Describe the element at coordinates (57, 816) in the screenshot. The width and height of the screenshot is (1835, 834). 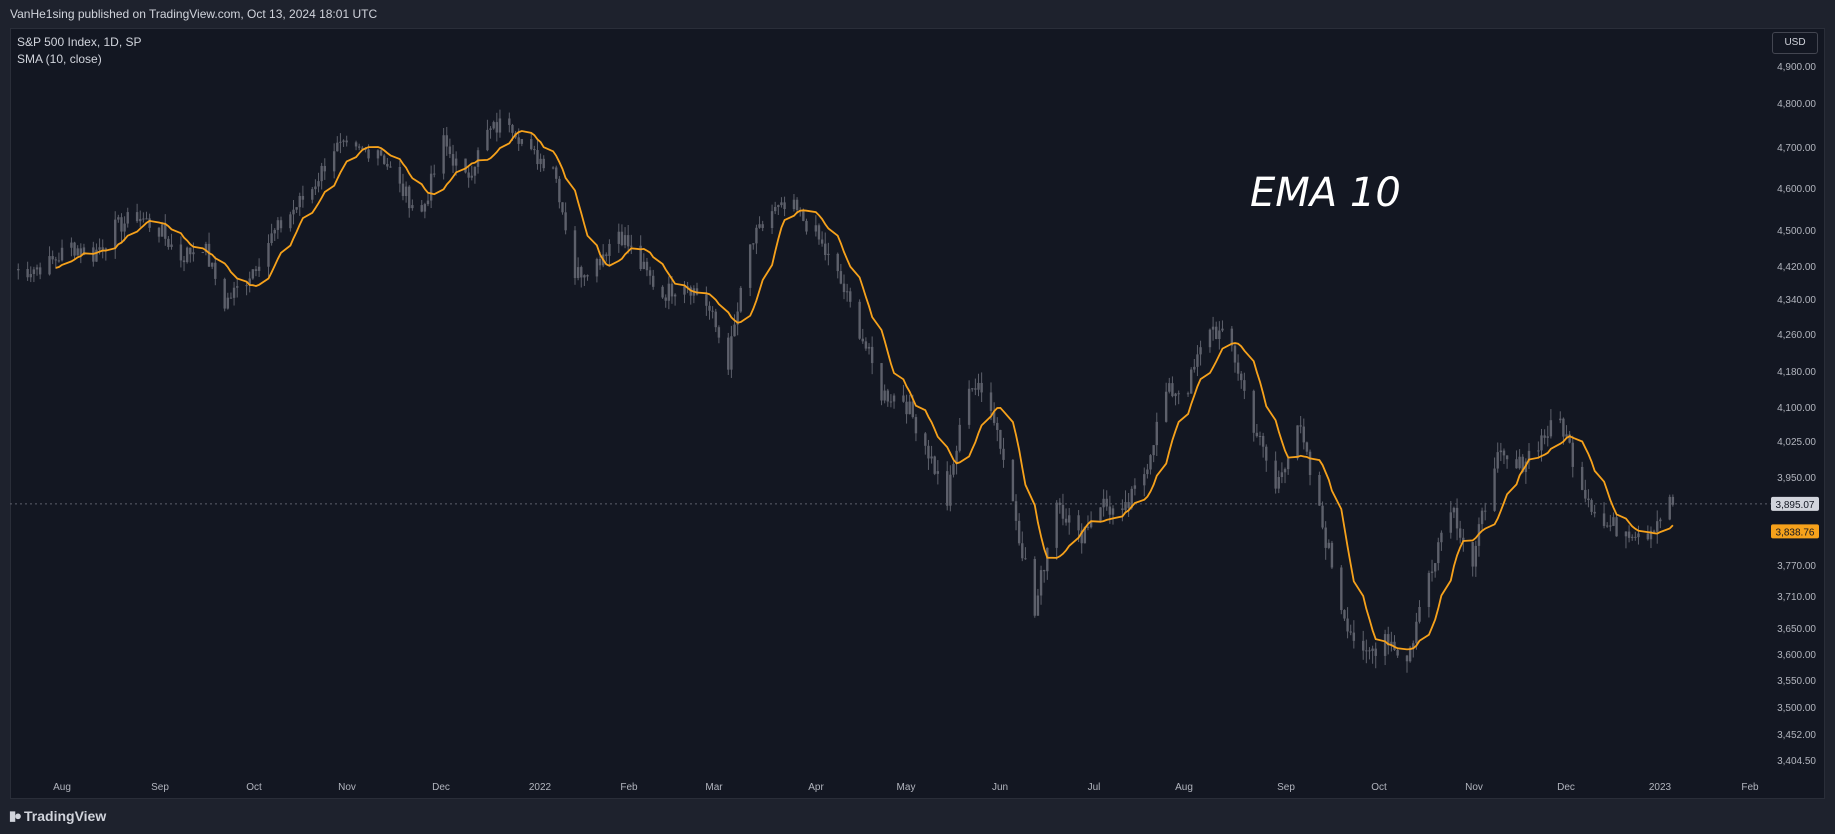
I see `tradingview-brand: ▮● TradingView` at that location.